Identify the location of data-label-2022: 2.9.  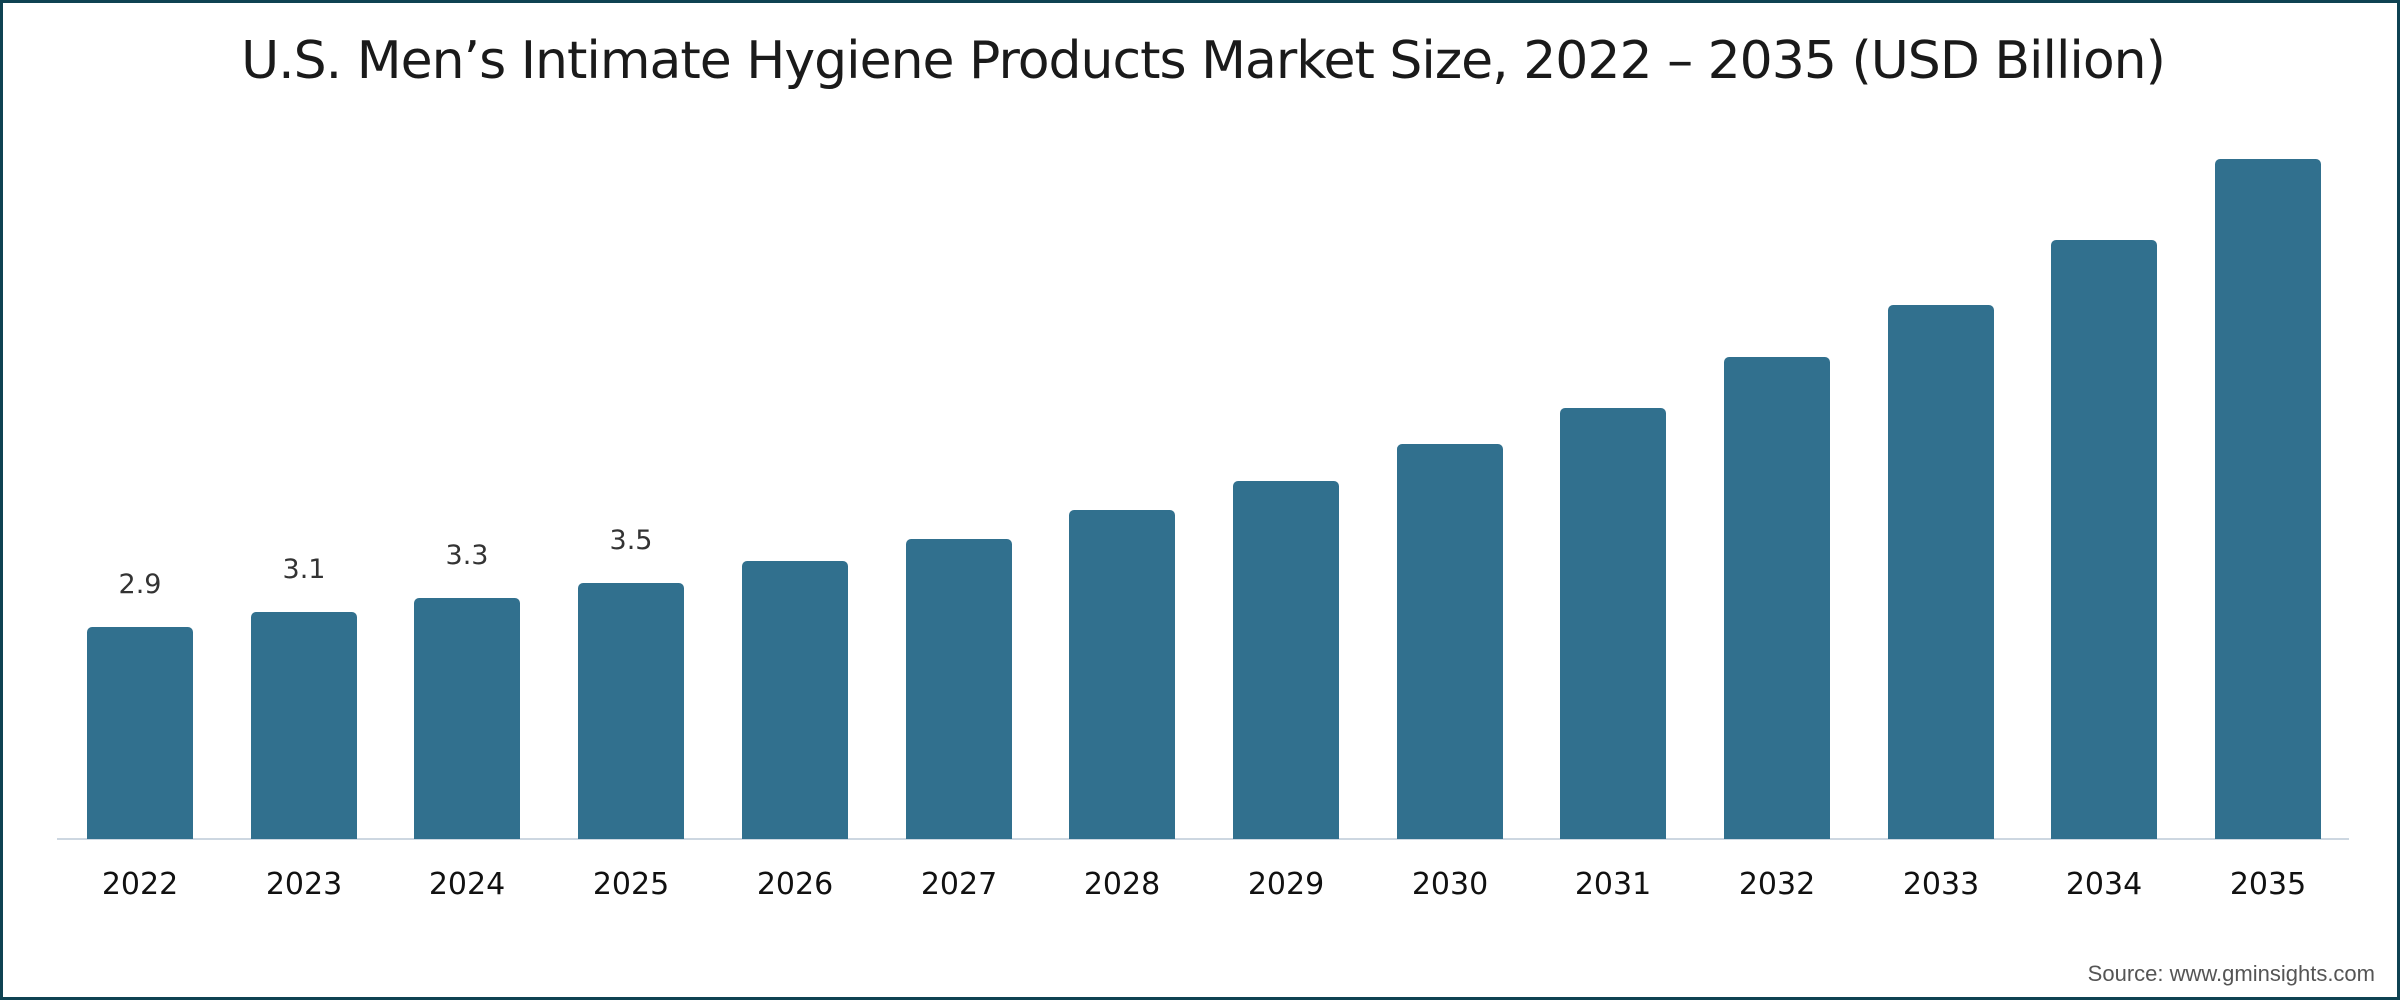
(140, 584).